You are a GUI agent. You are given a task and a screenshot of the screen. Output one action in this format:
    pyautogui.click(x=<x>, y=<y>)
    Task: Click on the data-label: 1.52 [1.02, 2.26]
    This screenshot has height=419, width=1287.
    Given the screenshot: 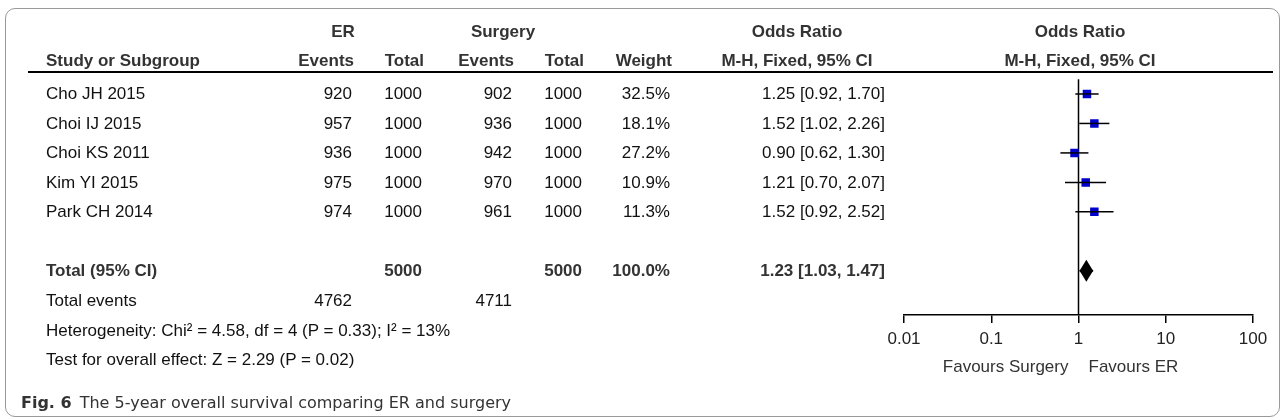 What is the action you would take?
    pyautogui.click(x=823, y=123)
    